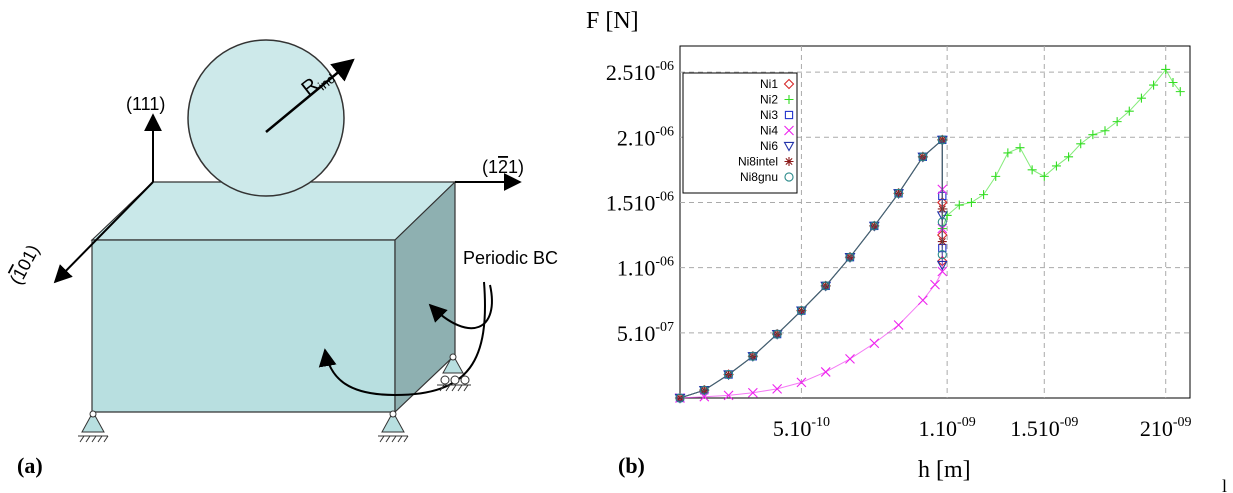  I want to click on x-tick-labels: 5.10-10 1.10-09 1.510-09 210-09, so click(982, 428).